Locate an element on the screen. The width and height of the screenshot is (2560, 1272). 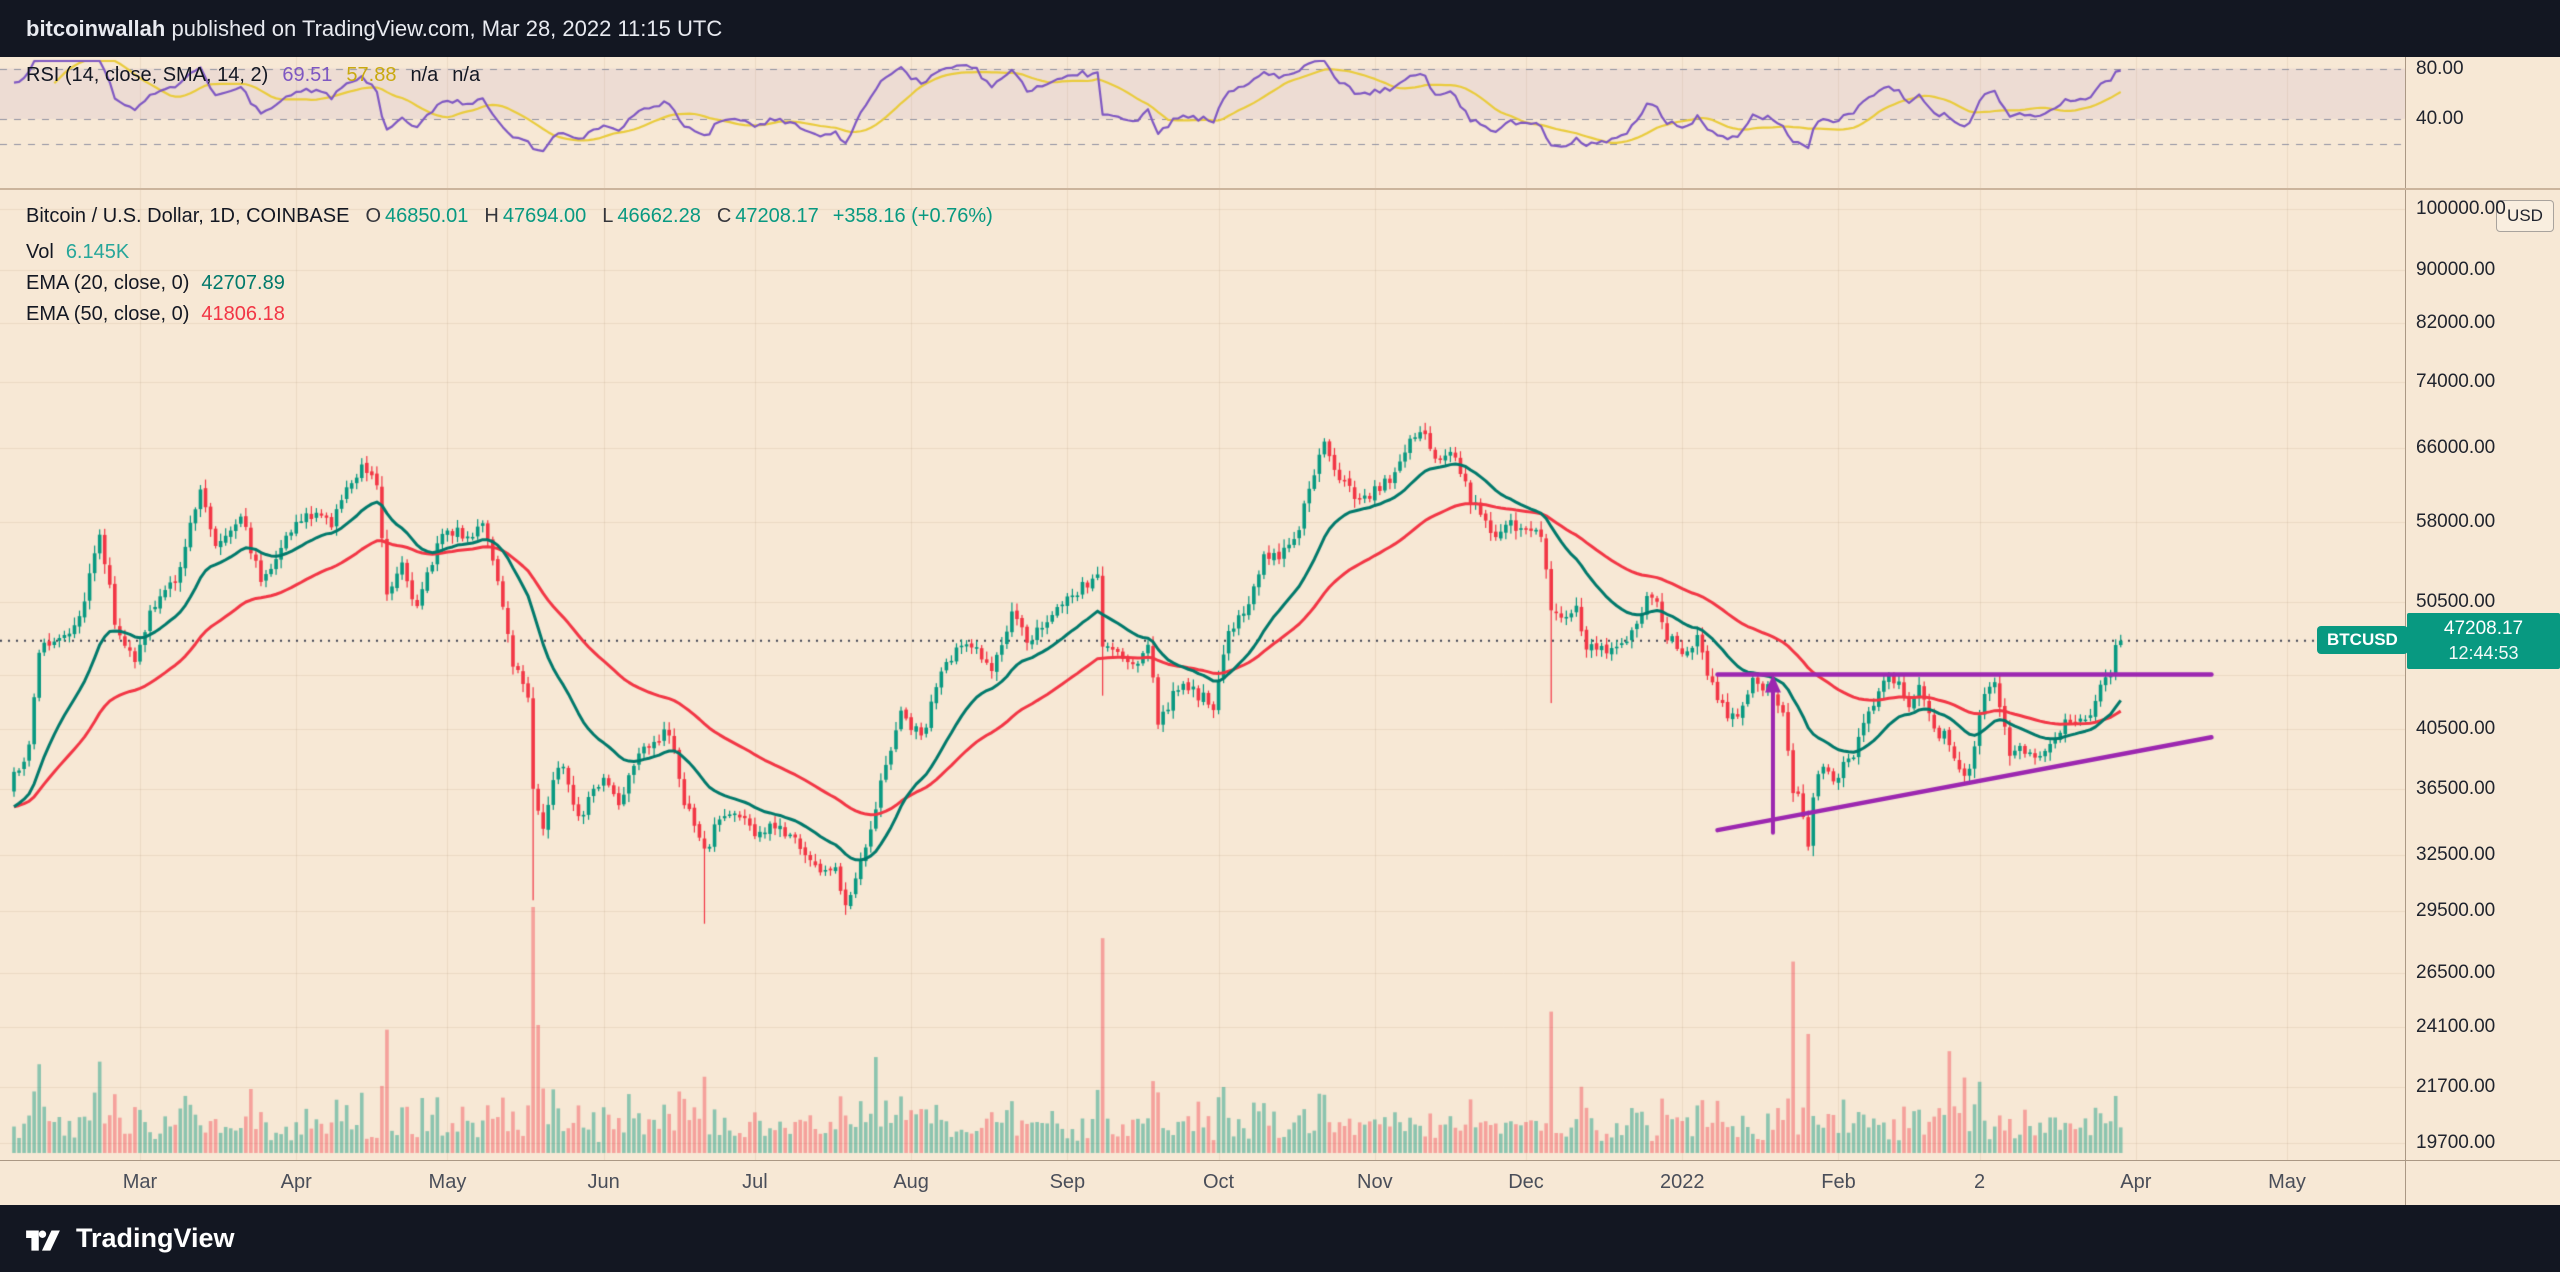
price-axis-label: 82000.00 is located at coordinates (2456, 323).